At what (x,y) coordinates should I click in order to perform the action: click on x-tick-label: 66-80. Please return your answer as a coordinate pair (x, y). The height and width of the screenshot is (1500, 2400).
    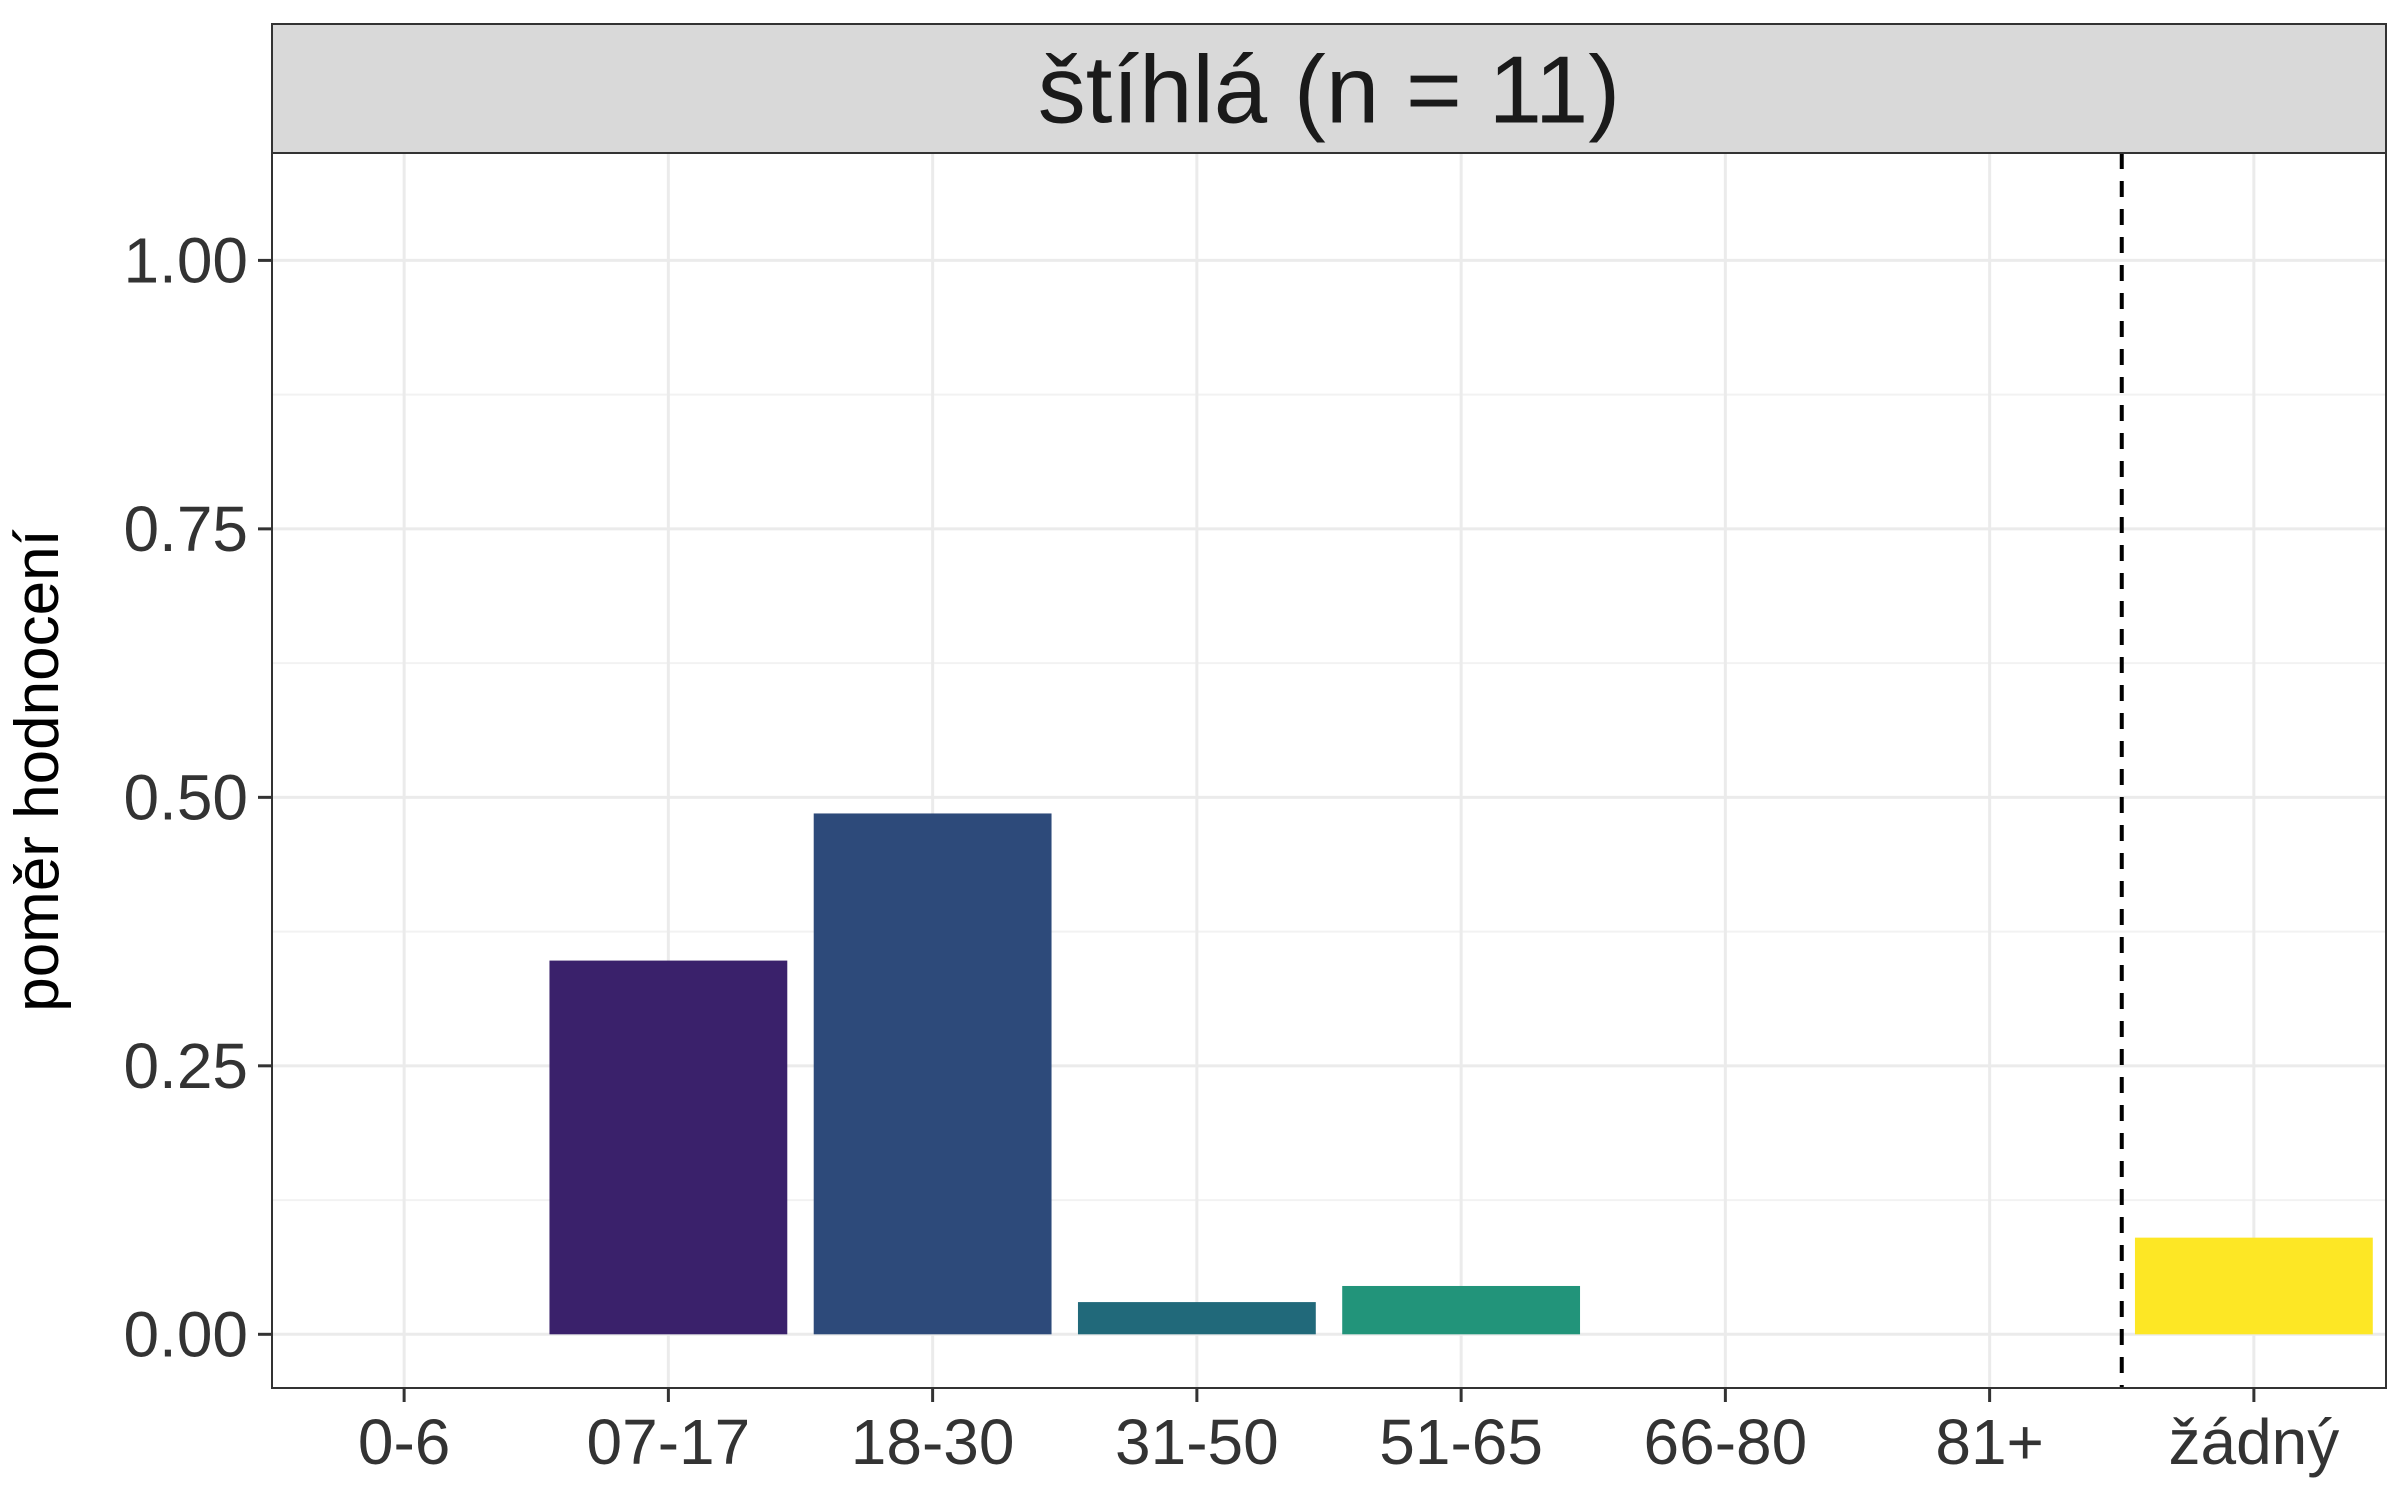
    Looking at the image, I should click on (1726, 1442).